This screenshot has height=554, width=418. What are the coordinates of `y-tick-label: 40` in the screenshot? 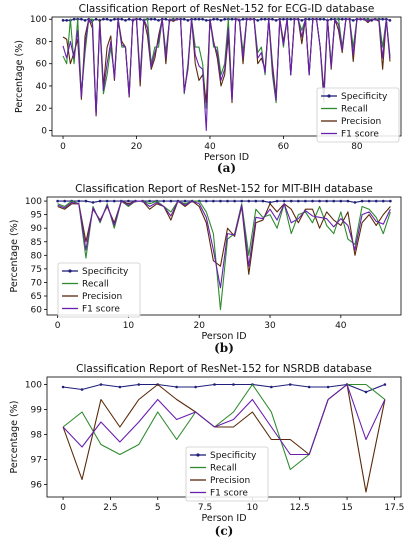 It's located at (42, 87).